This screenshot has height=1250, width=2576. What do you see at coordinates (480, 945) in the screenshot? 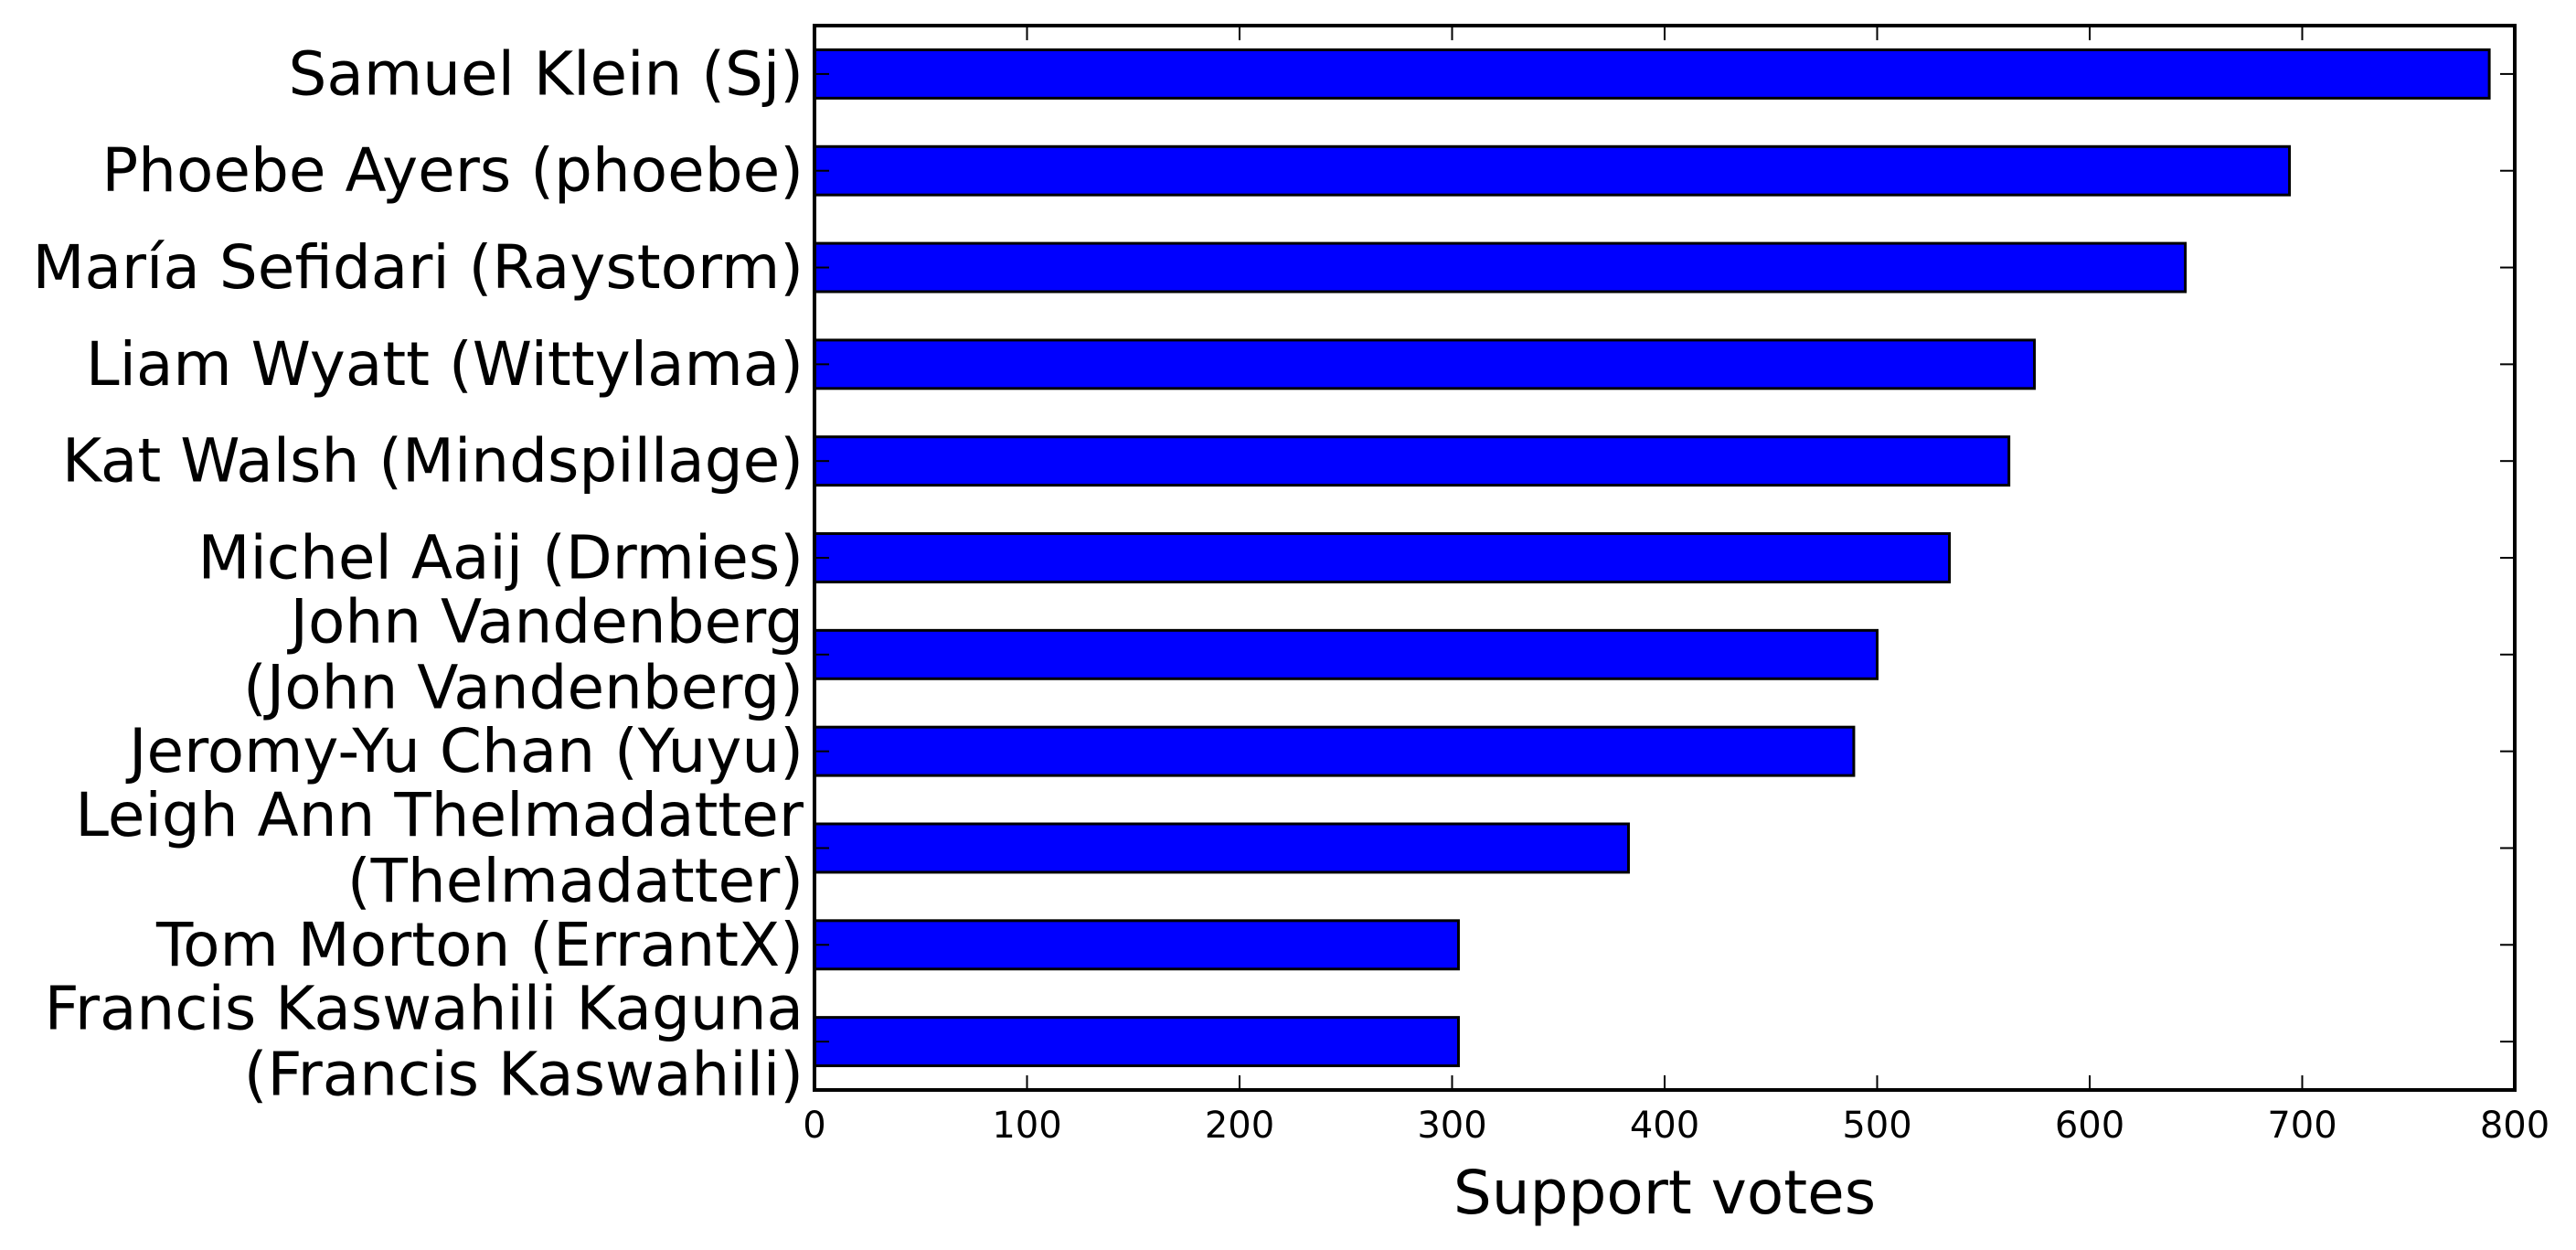
I see `category-label: Tom Morton (ErrantX)` at bounding box center [480, 945].